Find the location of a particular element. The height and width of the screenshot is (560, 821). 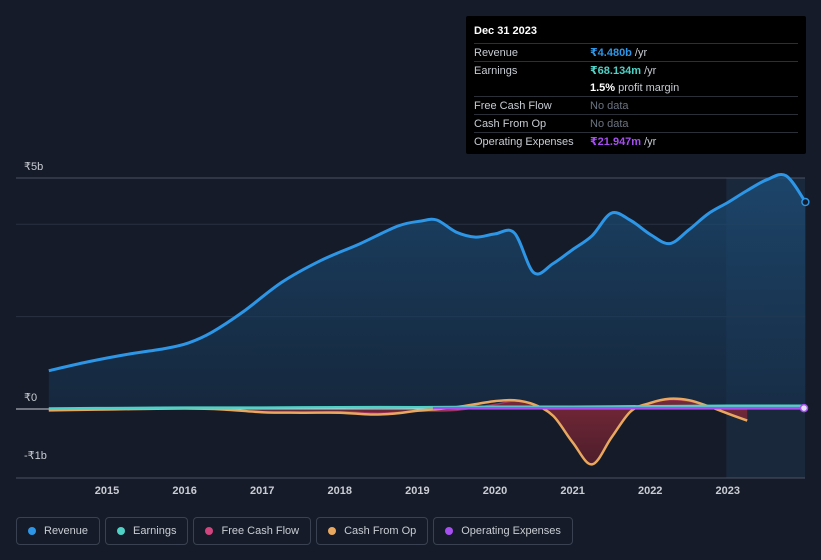

x-tick-label-2020: 2020 is located at coordinates (495, 491).